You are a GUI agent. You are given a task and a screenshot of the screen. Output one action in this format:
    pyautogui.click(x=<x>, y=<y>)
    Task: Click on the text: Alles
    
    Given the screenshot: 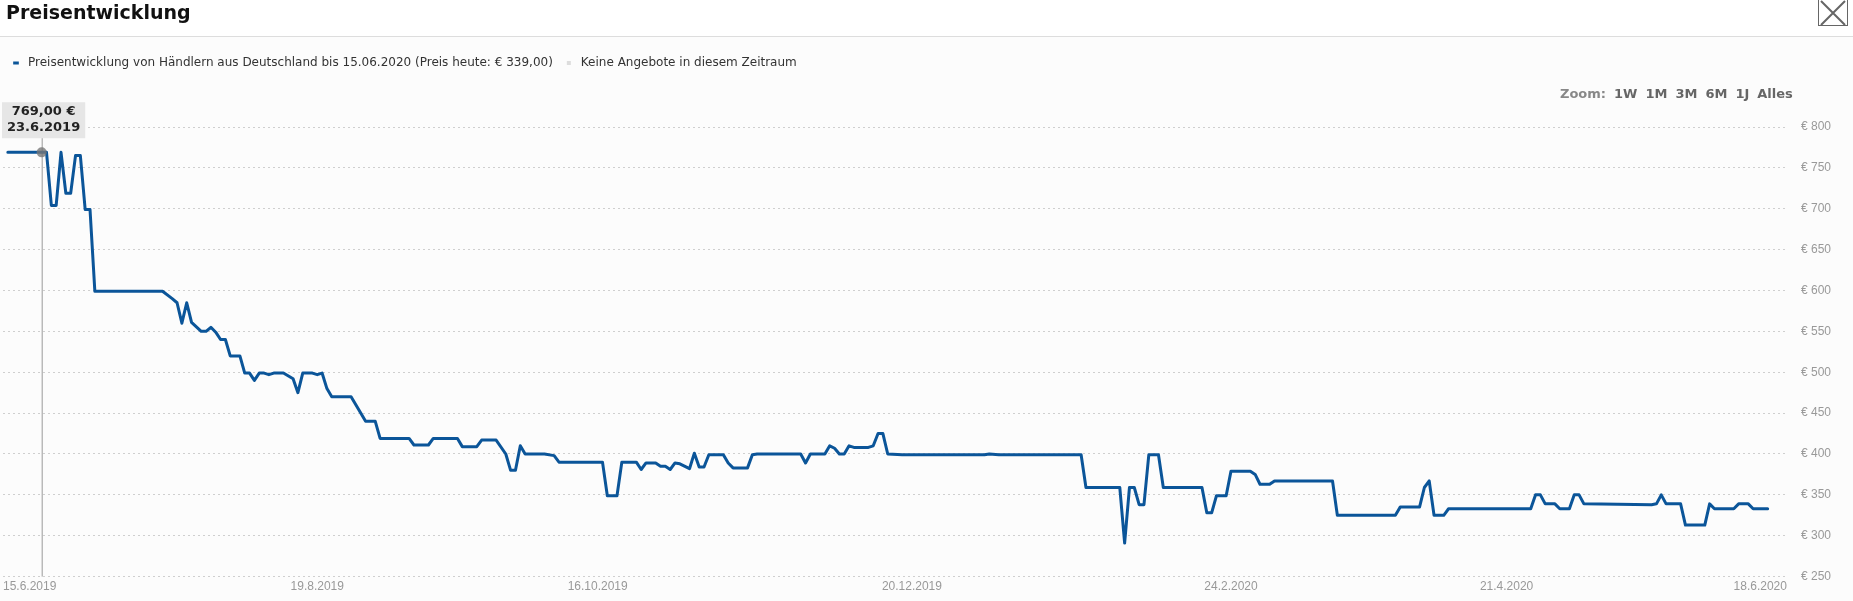 What is the action you would take?
    pyautogui.click(x=1775, y=93)
    